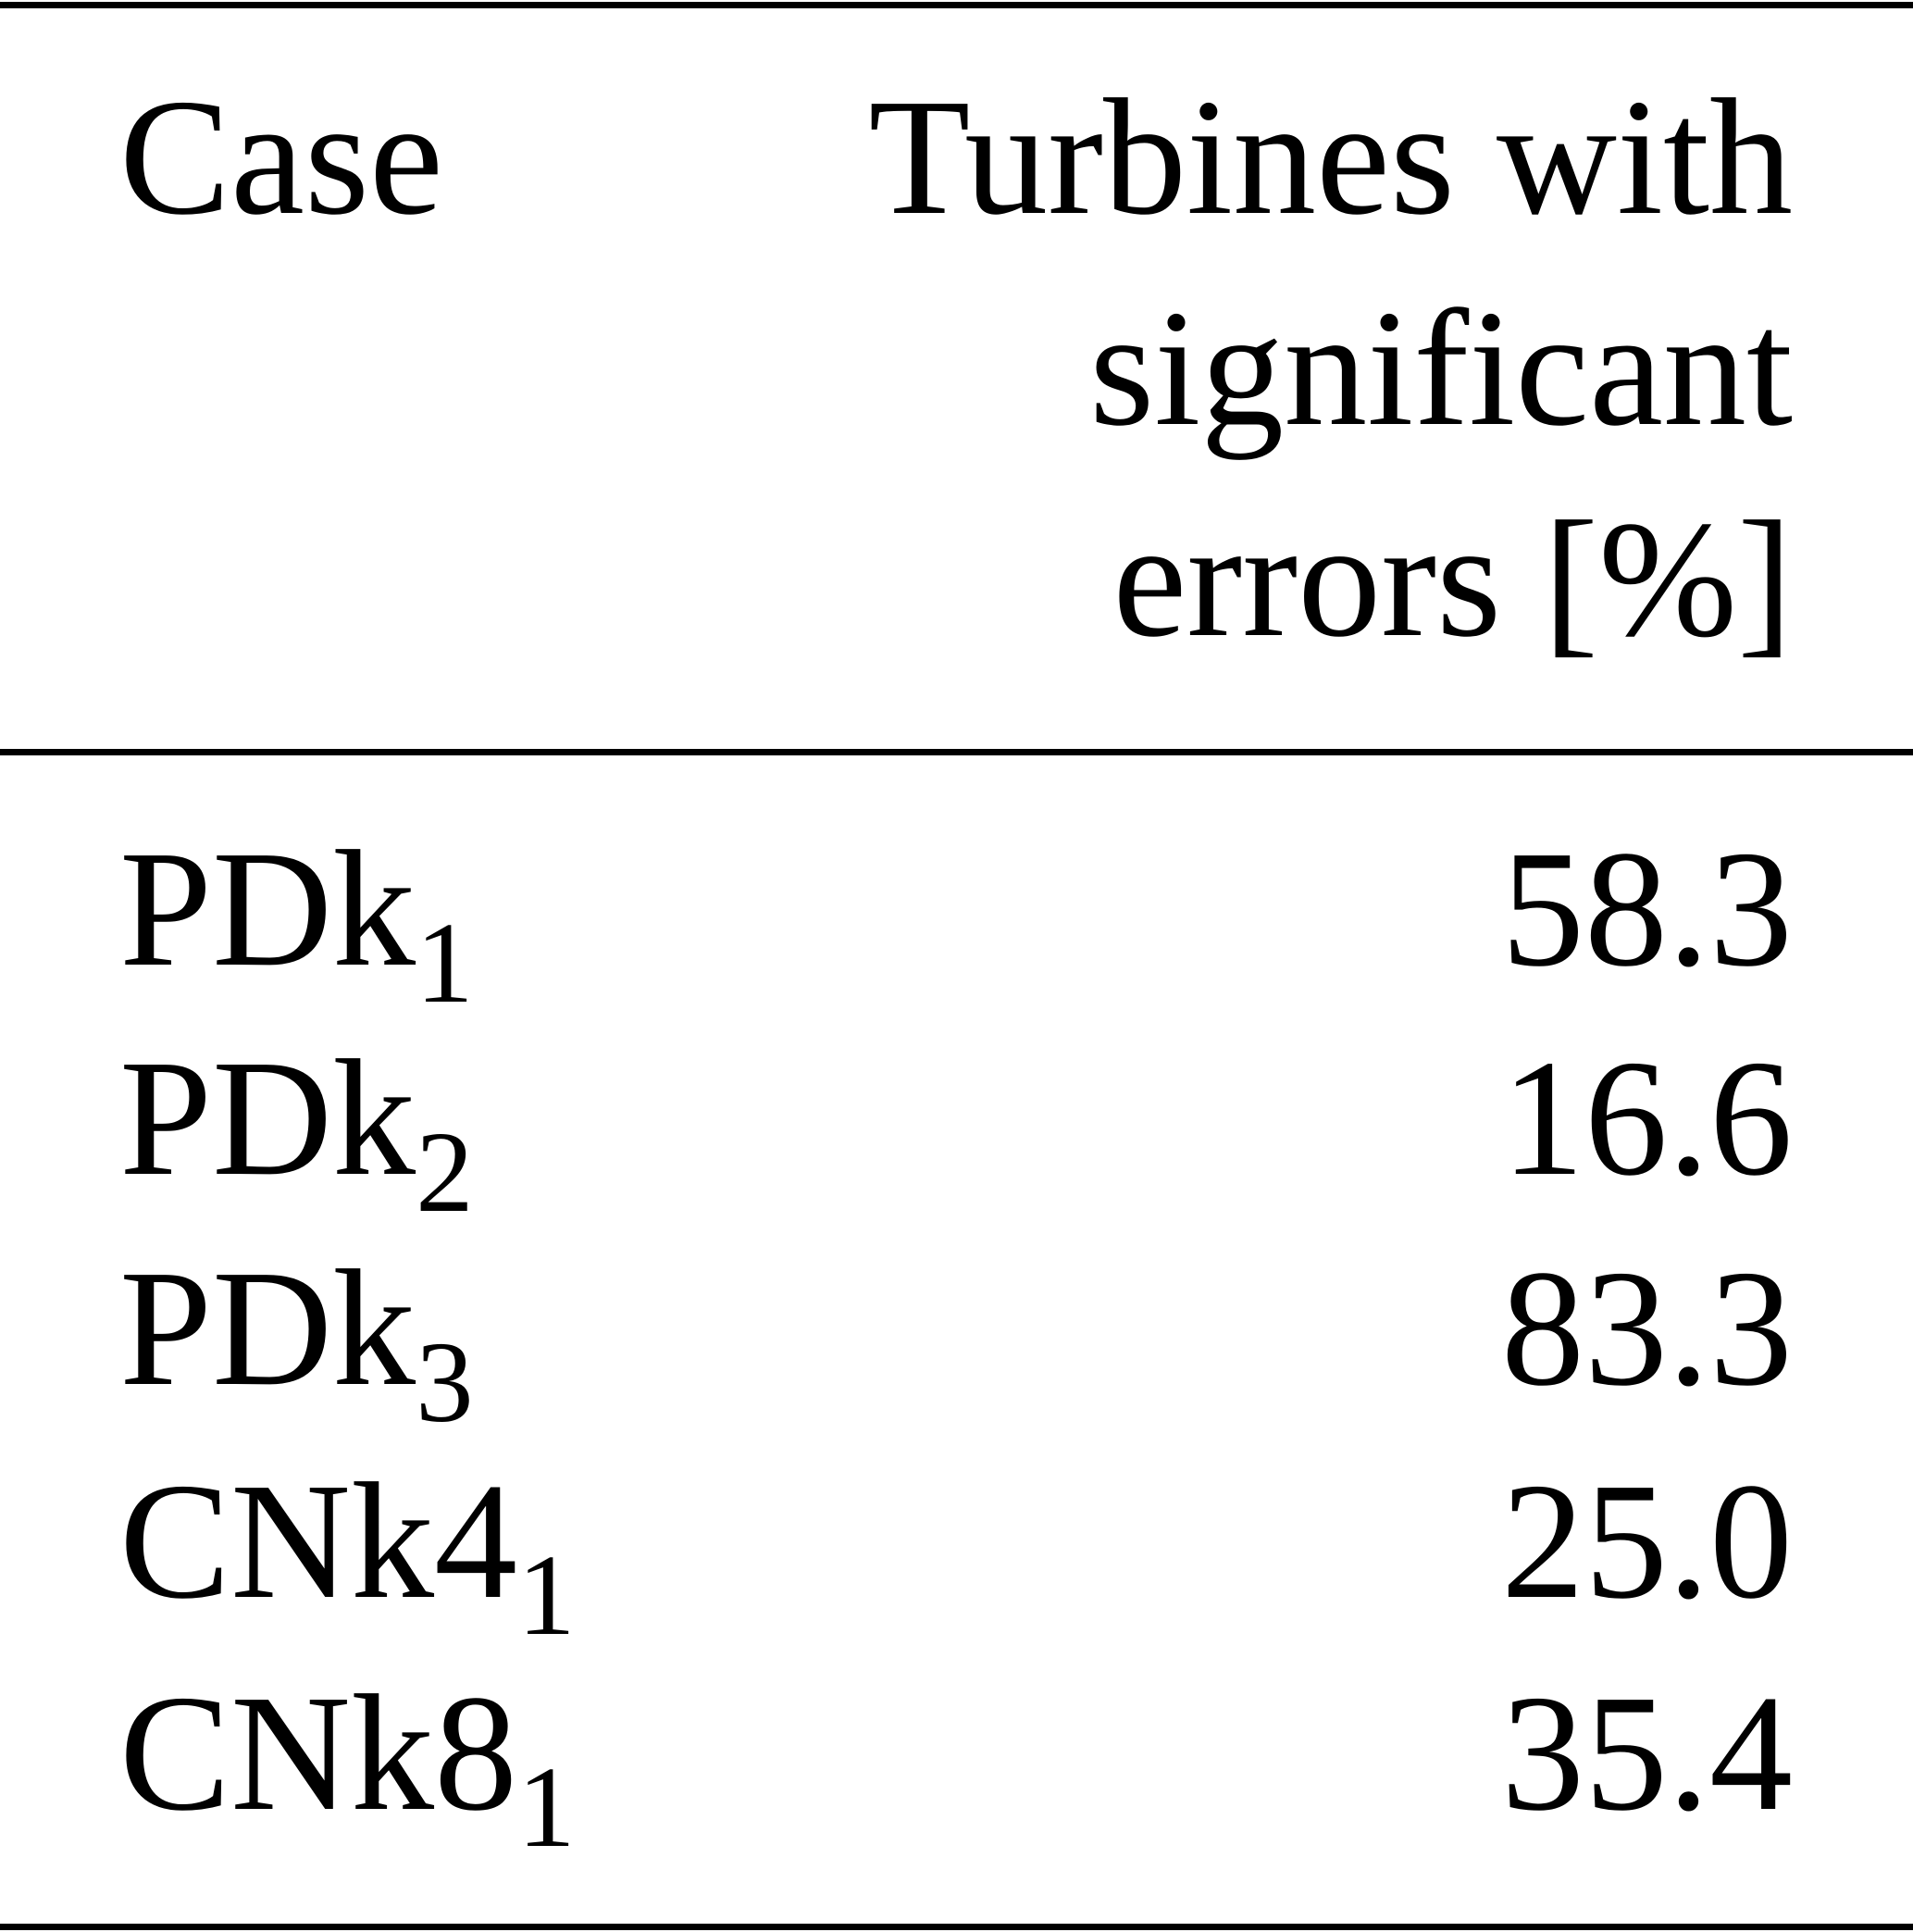 The image size is (1913, 1932). I want to click on case-cell: PDk1, so click(296, 918).